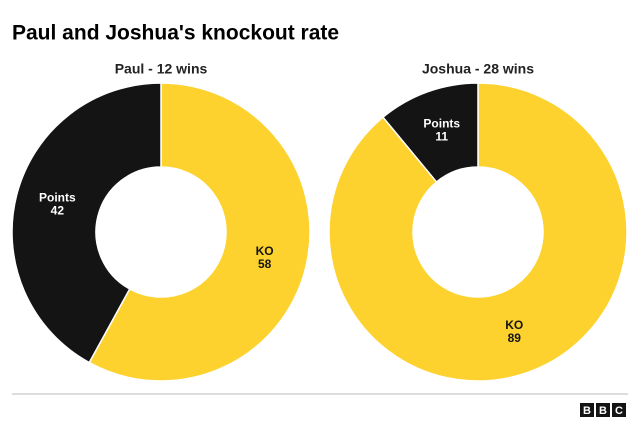 The width and height of the screenshot is (640, 438). I want to click on chart-subtitle: Paul - 12 wins, so click(161, 69).